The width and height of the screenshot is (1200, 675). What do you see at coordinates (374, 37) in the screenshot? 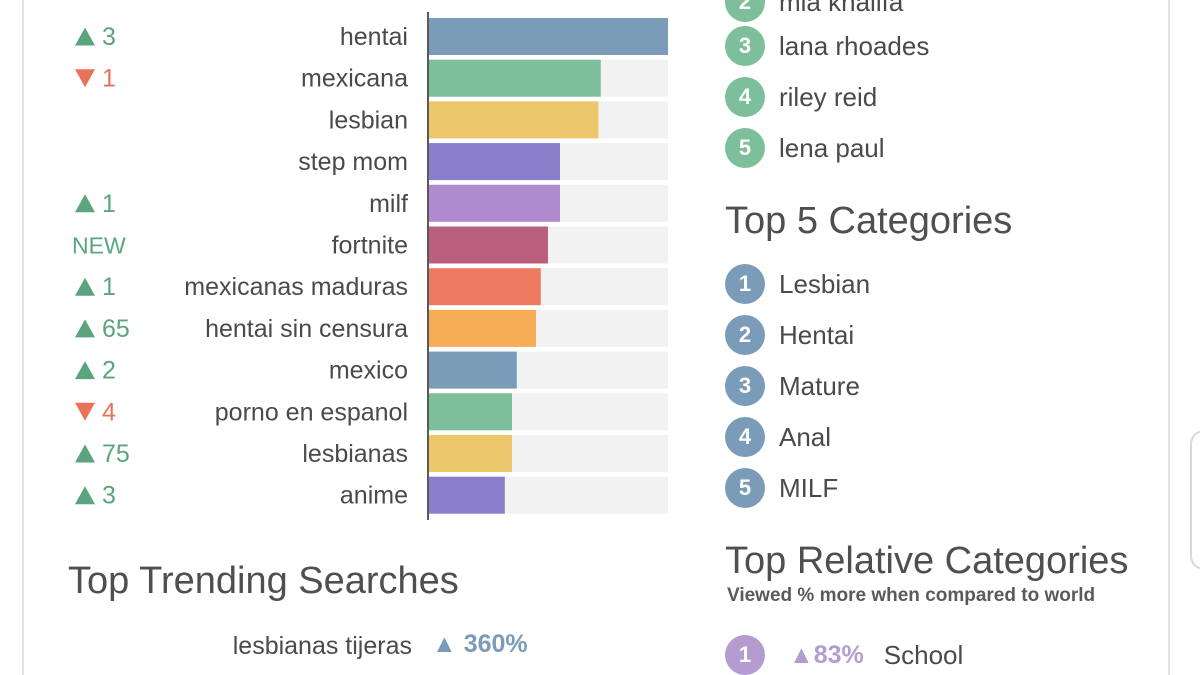
I see `category-label: hentai` at bounding box center [374, 37].